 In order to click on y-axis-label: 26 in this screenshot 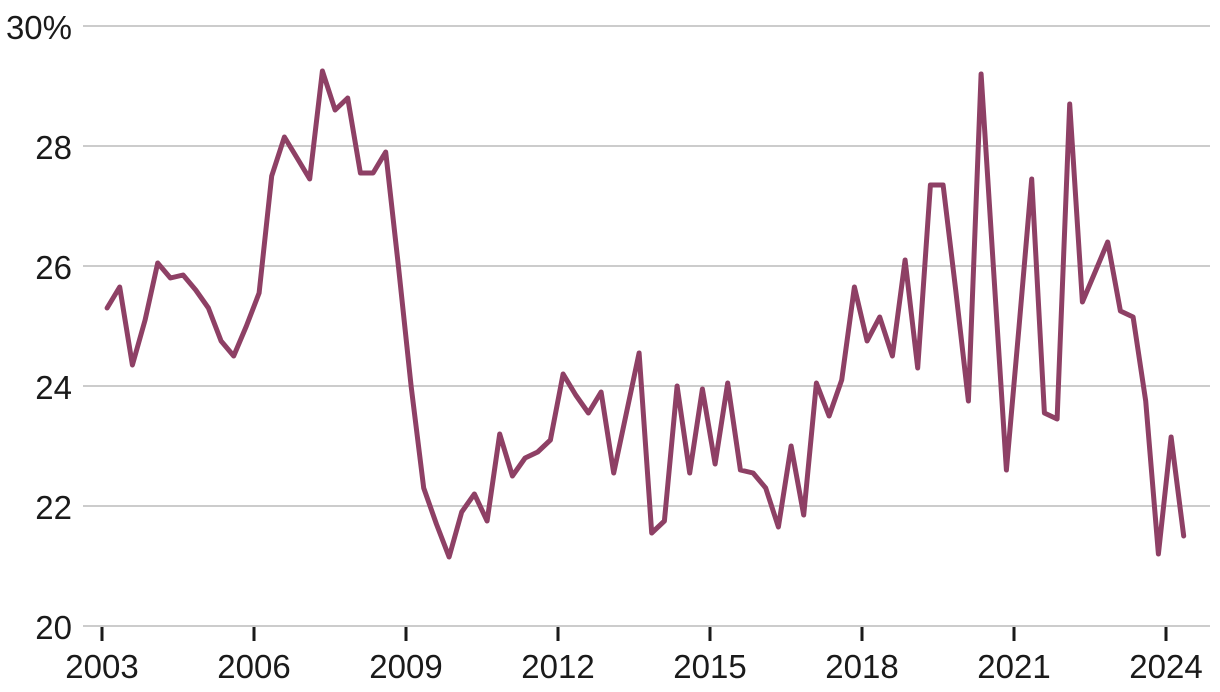, I will do `click(53, 267)`.